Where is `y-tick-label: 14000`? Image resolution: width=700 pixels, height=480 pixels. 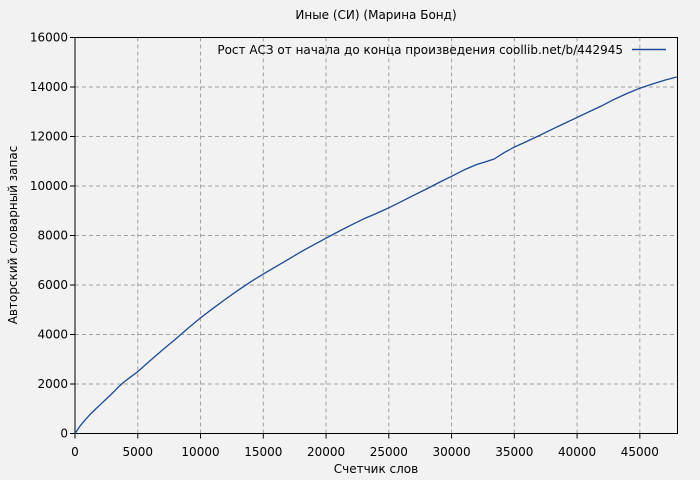
y-tick-label: 14000 is located at coordinates (49, 87).